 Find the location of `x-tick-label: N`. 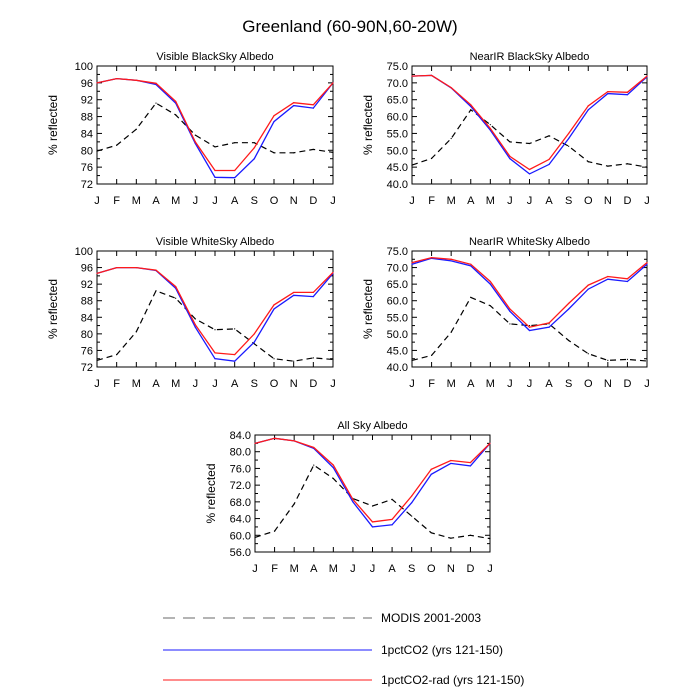

x-tick-label: N is located at coordinates (294, 384).